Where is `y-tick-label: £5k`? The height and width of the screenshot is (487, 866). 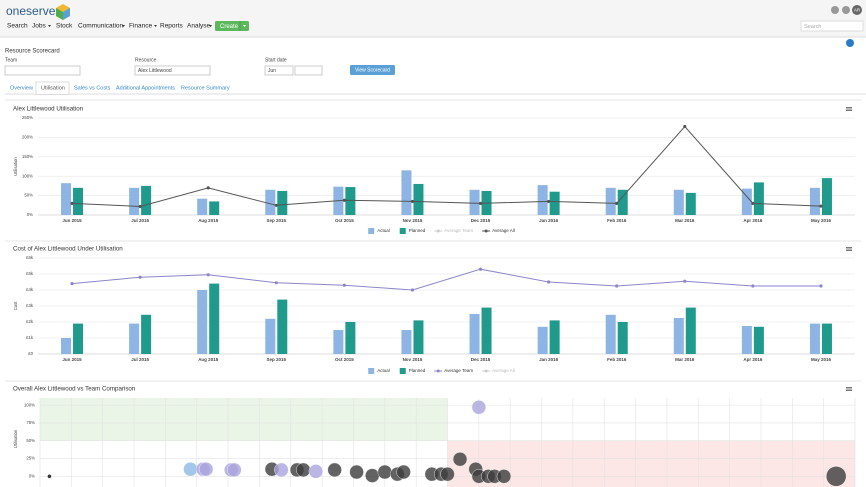 y-tick-label: £5k is located at coordinates (30, 273).